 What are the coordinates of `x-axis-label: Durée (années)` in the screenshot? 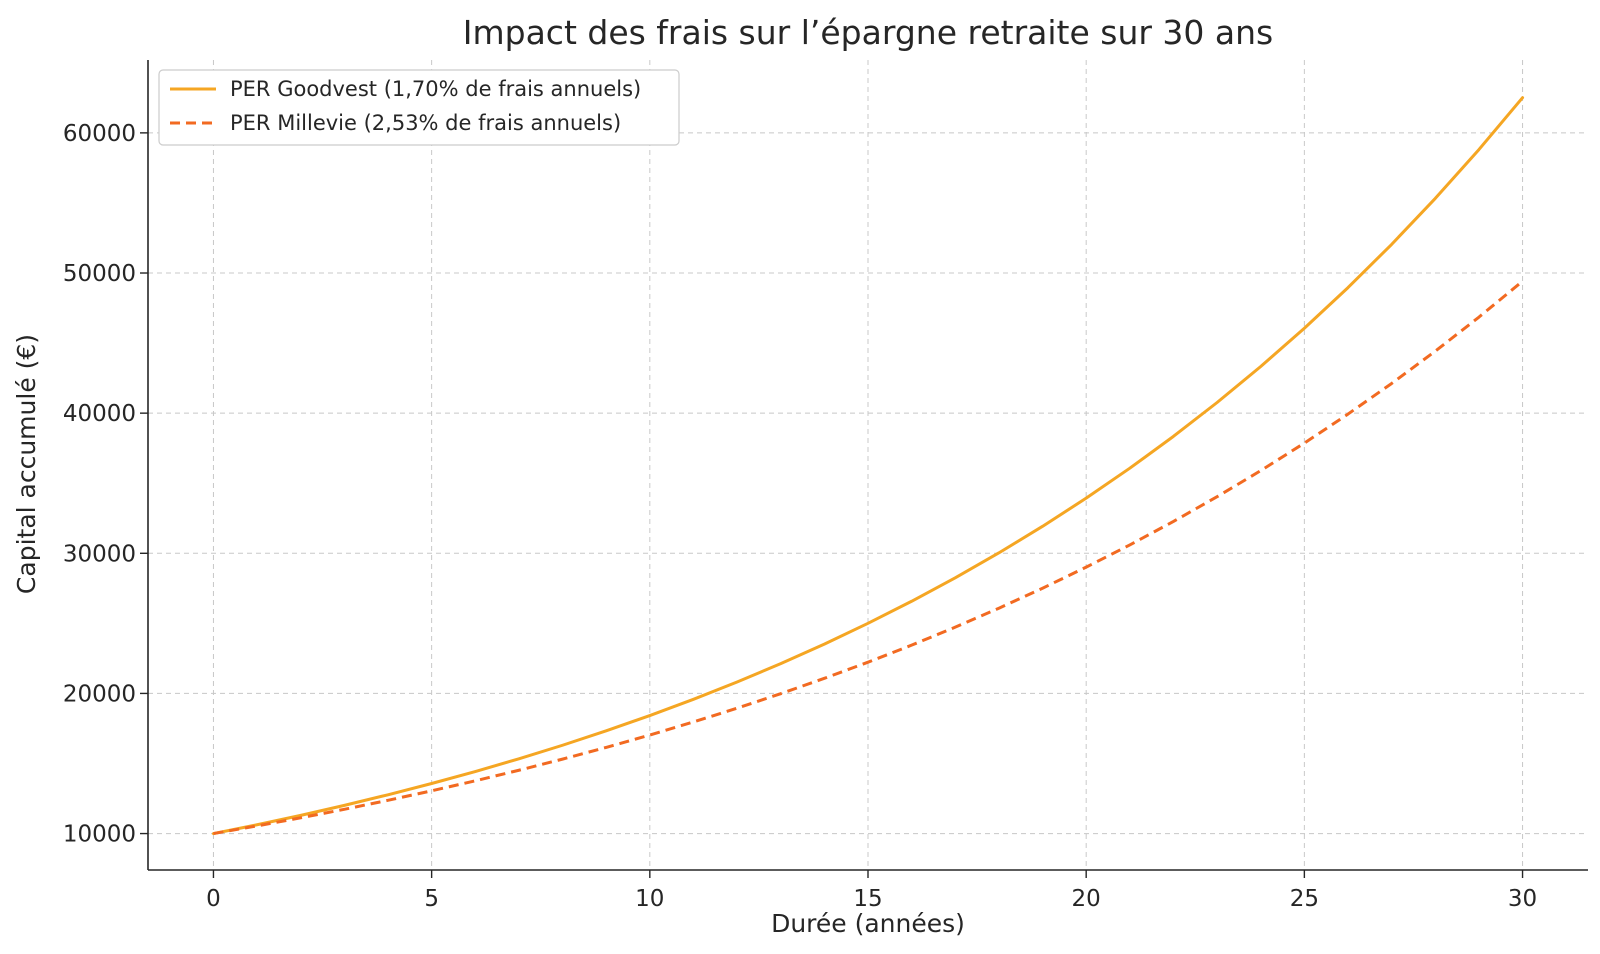 It's located at (868, 923).